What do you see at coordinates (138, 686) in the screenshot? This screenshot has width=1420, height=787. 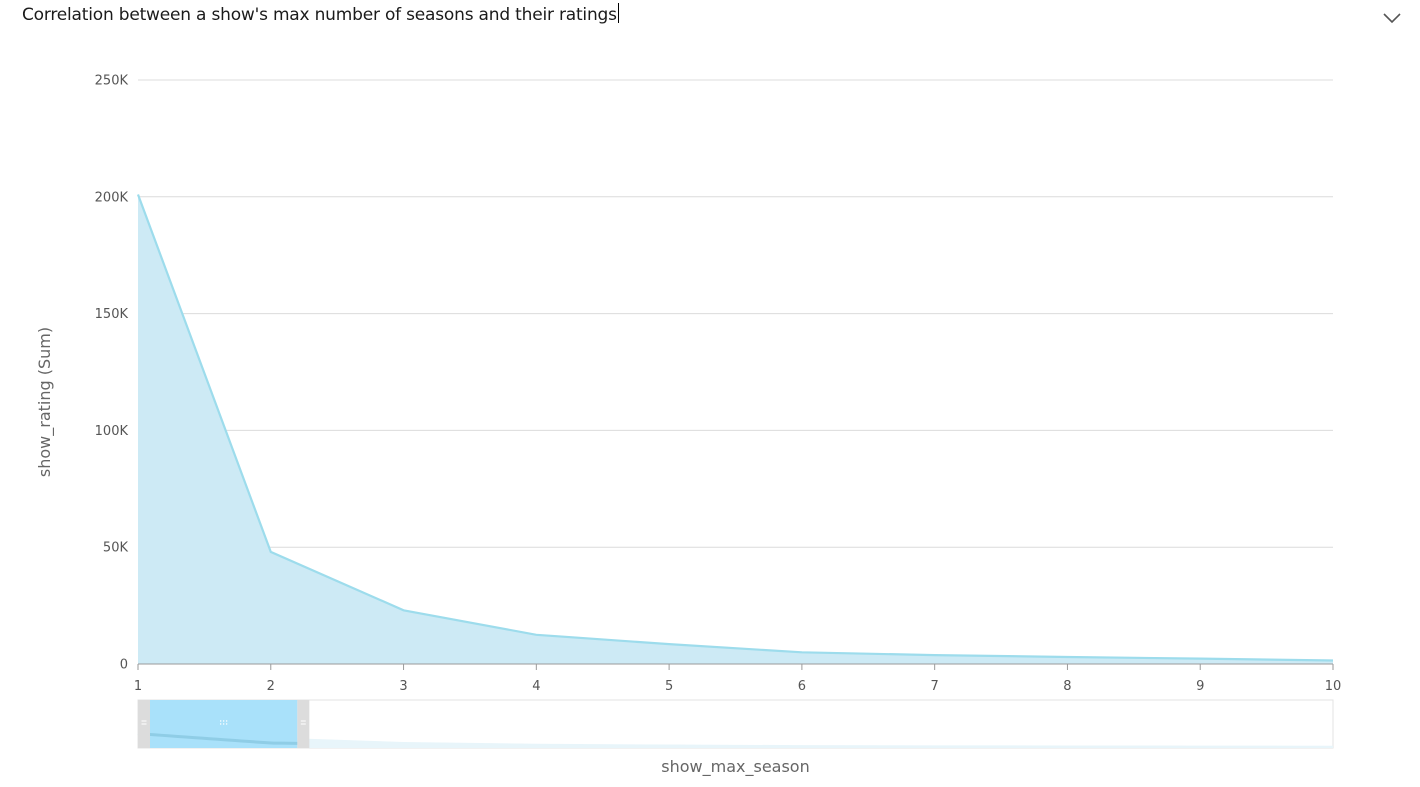 I see `x-tick-label: 1` at bounding box center [138, 686].